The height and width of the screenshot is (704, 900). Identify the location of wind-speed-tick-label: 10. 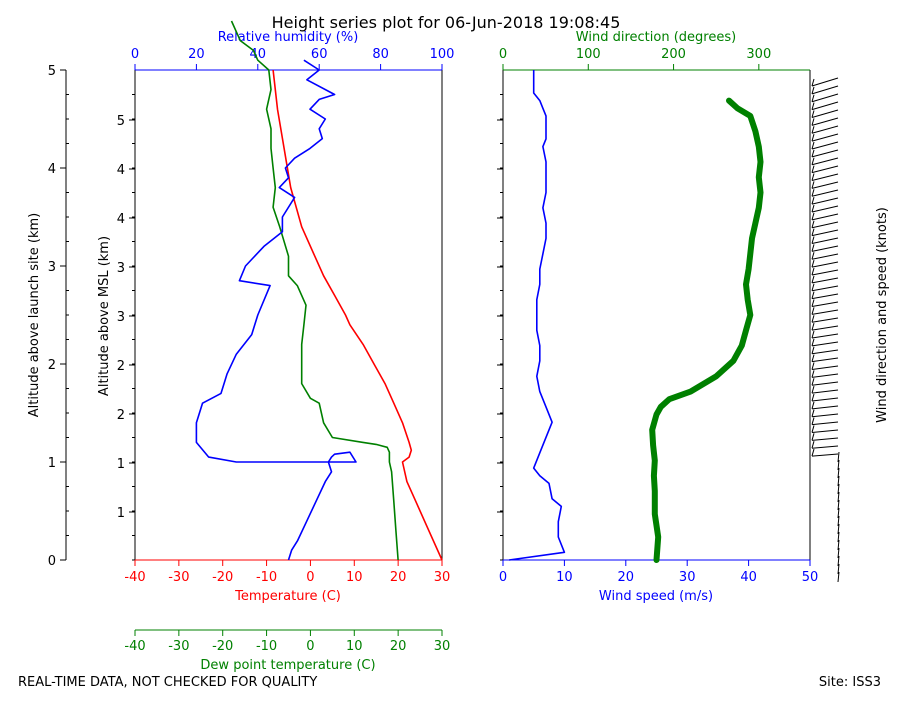
(564, 577).